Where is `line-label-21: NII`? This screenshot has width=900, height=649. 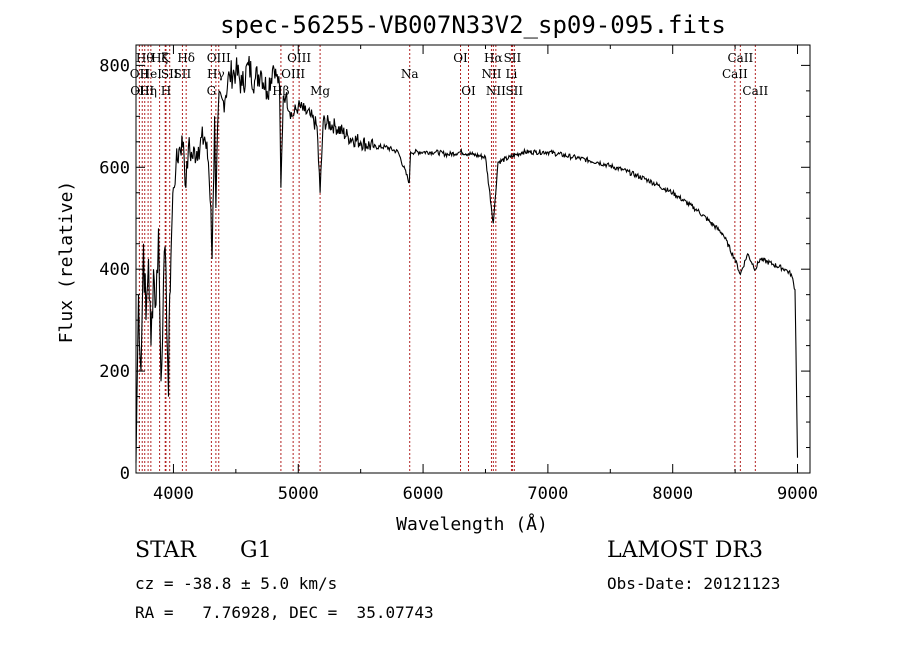
line-label-21: NII is located at coordinates (491, 74).